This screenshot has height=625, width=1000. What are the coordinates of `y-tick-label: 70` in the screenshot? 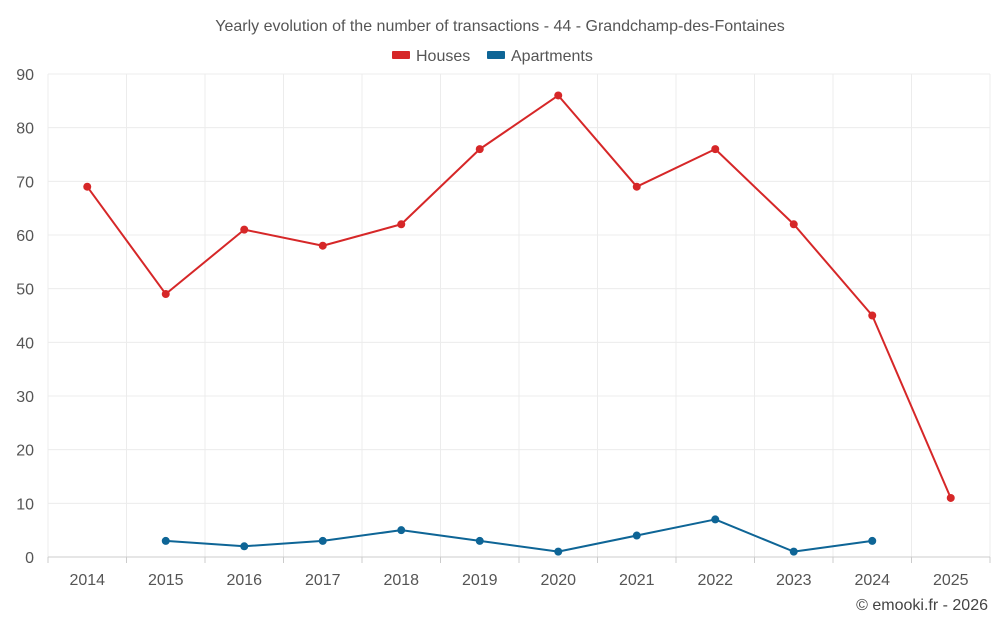 It's located at (25, 182).